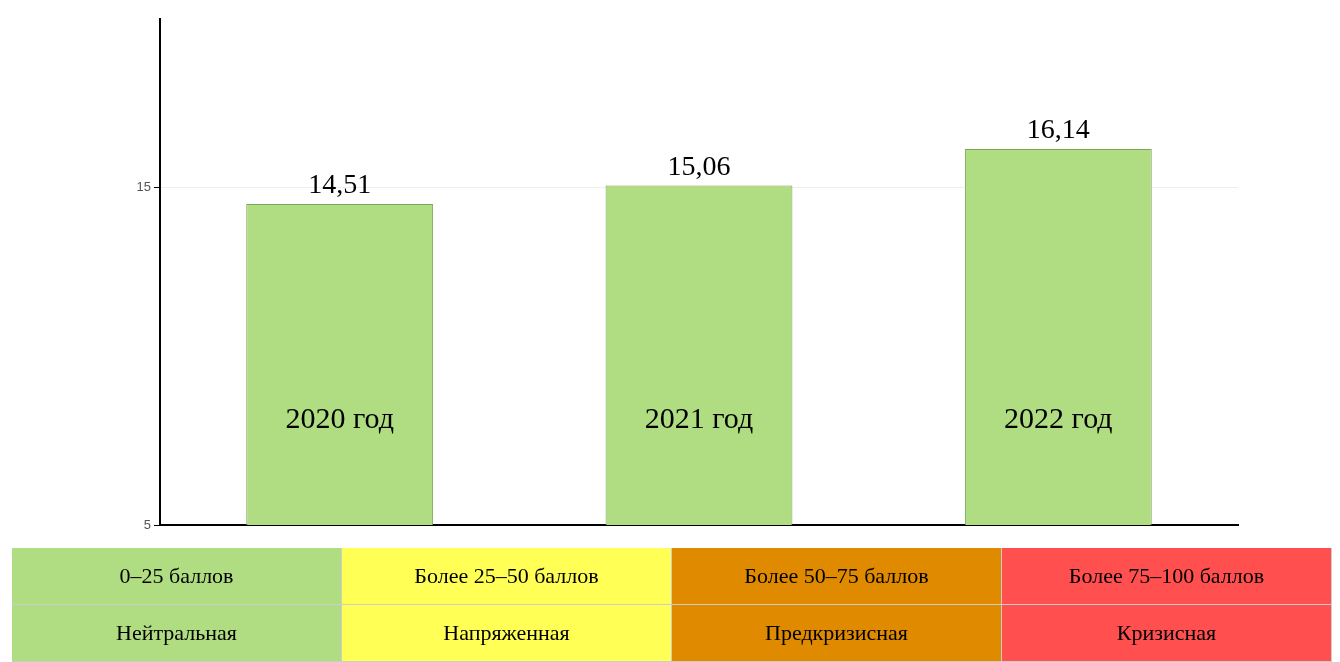 The image size is (1340, 662). What do you see at coordinates (339, 417) in the screenshot?
I see `x-tick-label: 2020 год` at bounding box center [339, 417].